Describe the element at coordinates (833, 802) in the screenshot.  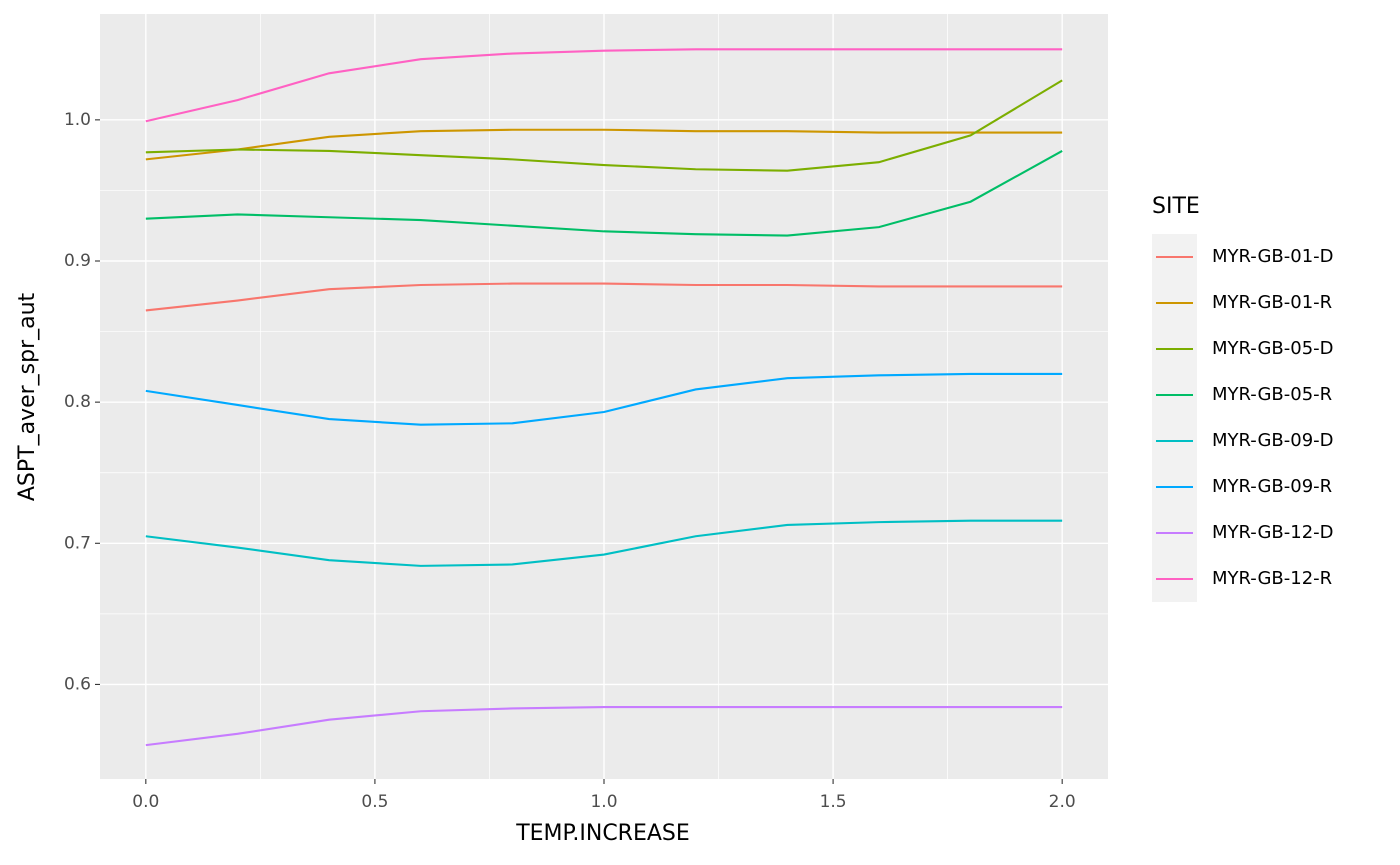
I see `x-tick-label: 1.5` at that location.